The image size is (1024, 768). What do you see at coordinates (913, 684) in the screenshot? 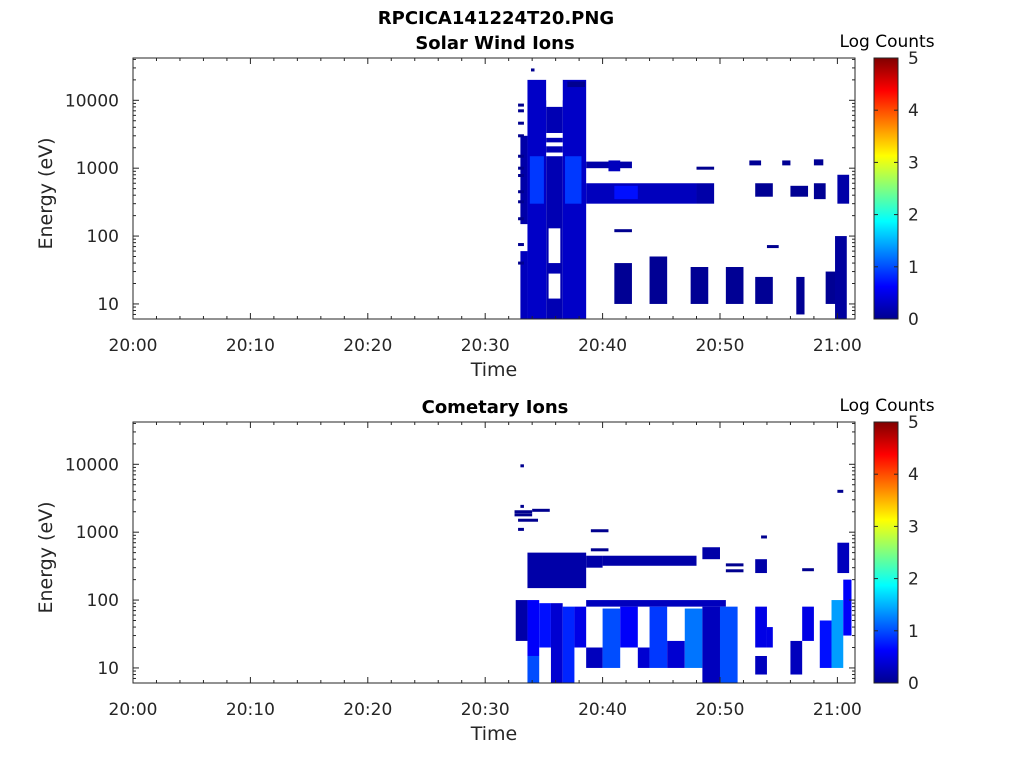
I see `colorbar-tick-label: 0` at bounding box center [913, 684].